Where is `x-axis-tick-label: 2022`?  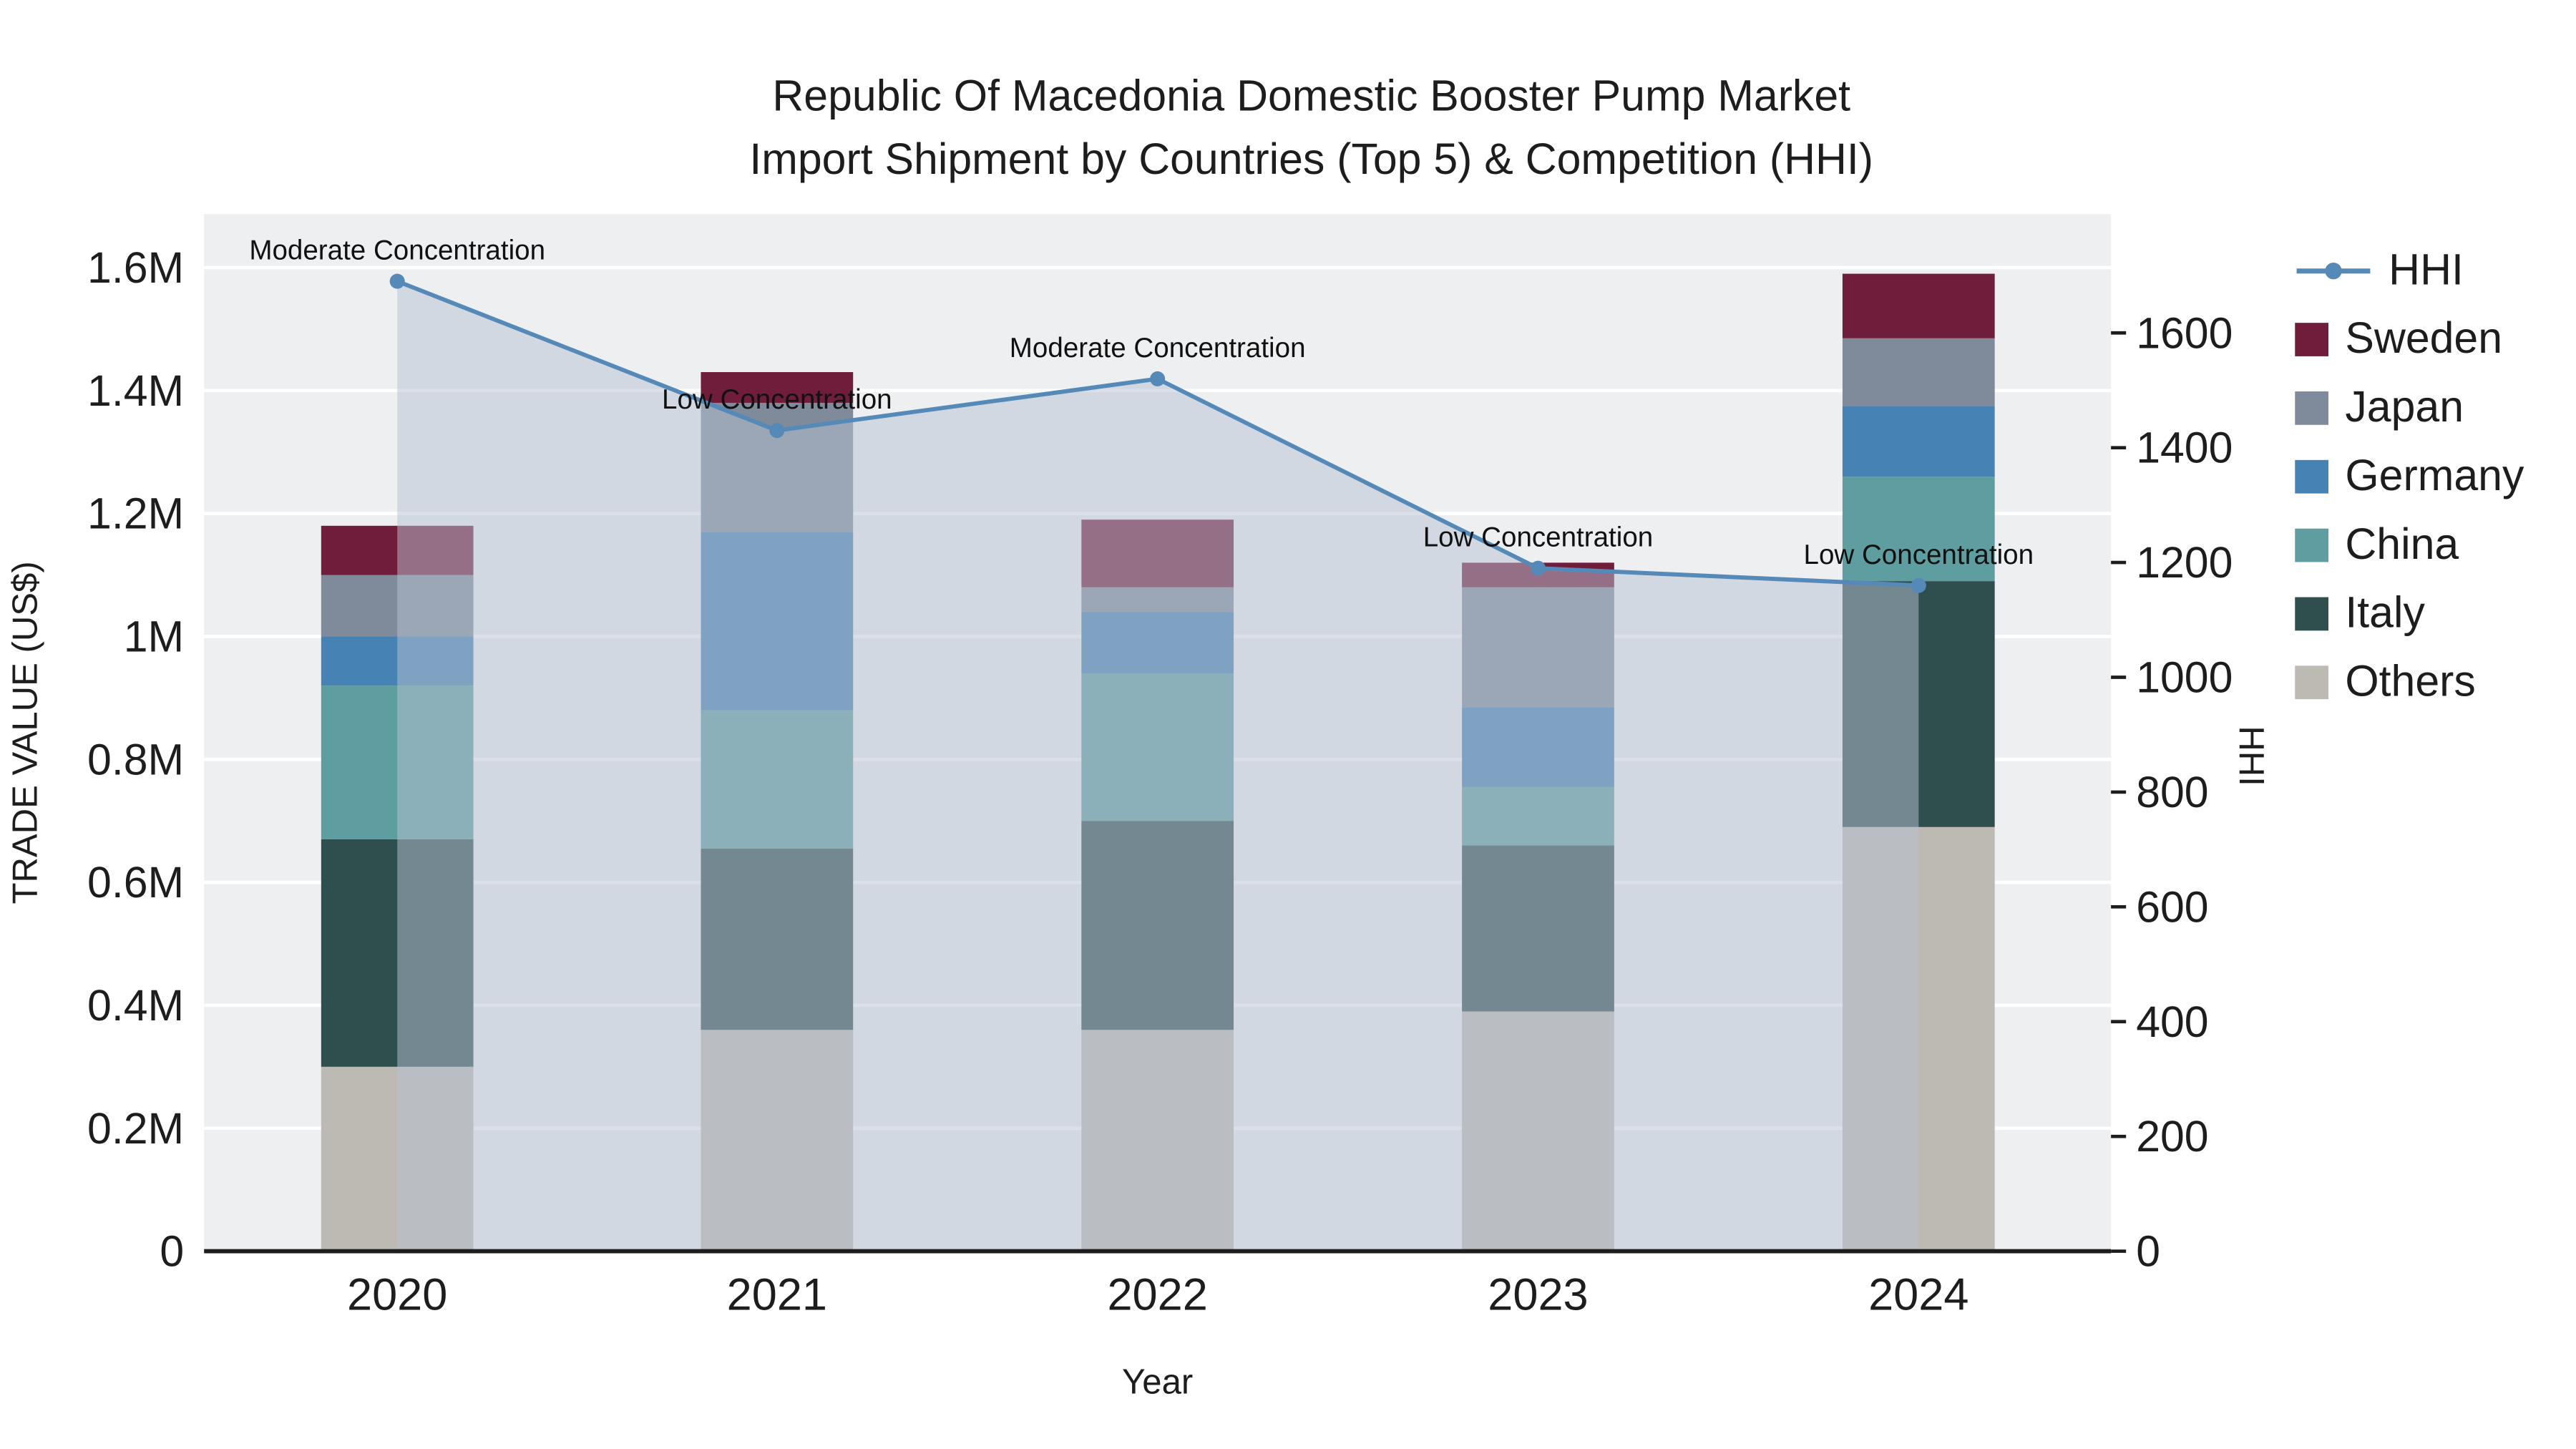
x-axis-tick-label: 2022 is located at coordinates (1157, 1294).